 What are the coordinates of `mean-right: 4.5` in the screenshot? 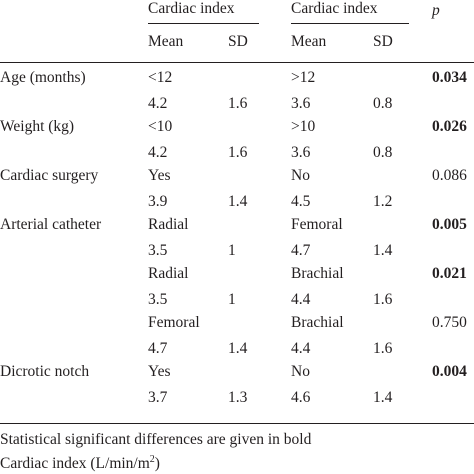 It's located at (301, 201).